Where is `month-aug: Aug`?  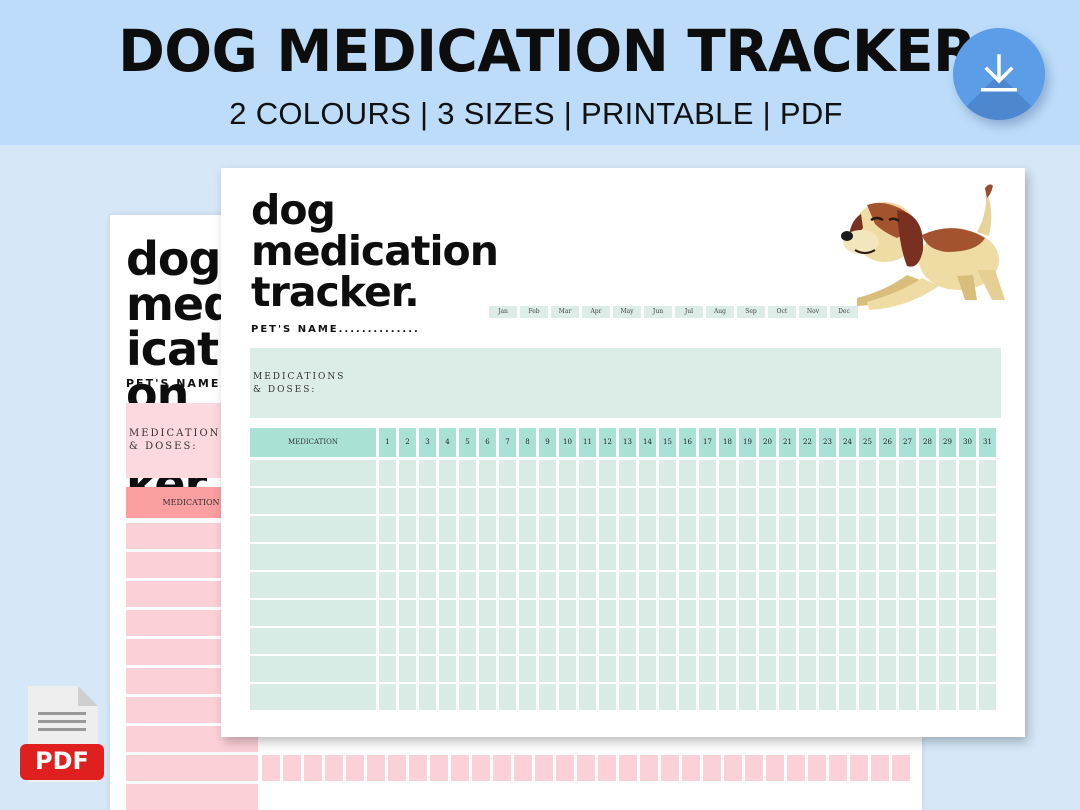 month-aug: Aug is located at coordinates (720, 312).